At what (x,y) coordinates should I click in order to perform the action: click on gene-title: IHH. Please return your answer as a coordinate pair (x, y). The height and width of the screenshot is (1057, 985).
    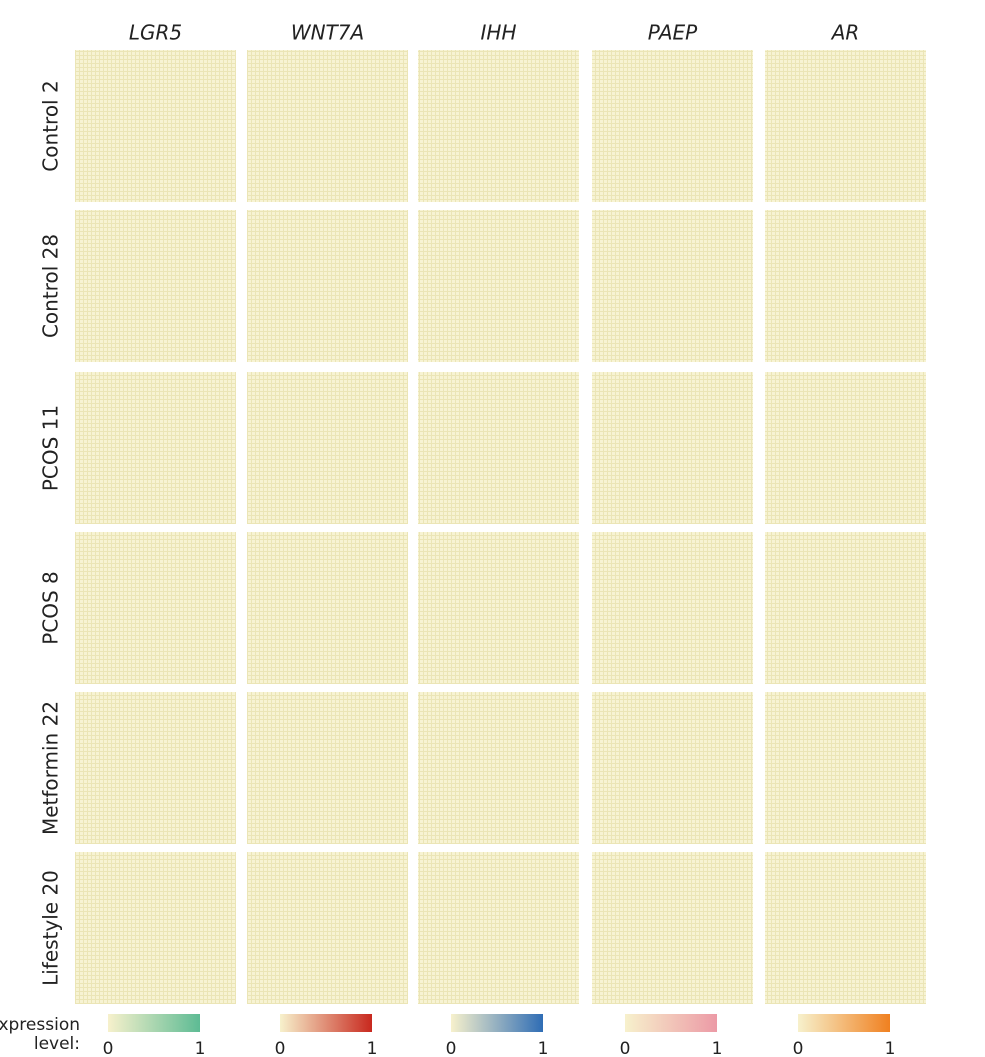
    Looking at the image, I should click on (499, 33).